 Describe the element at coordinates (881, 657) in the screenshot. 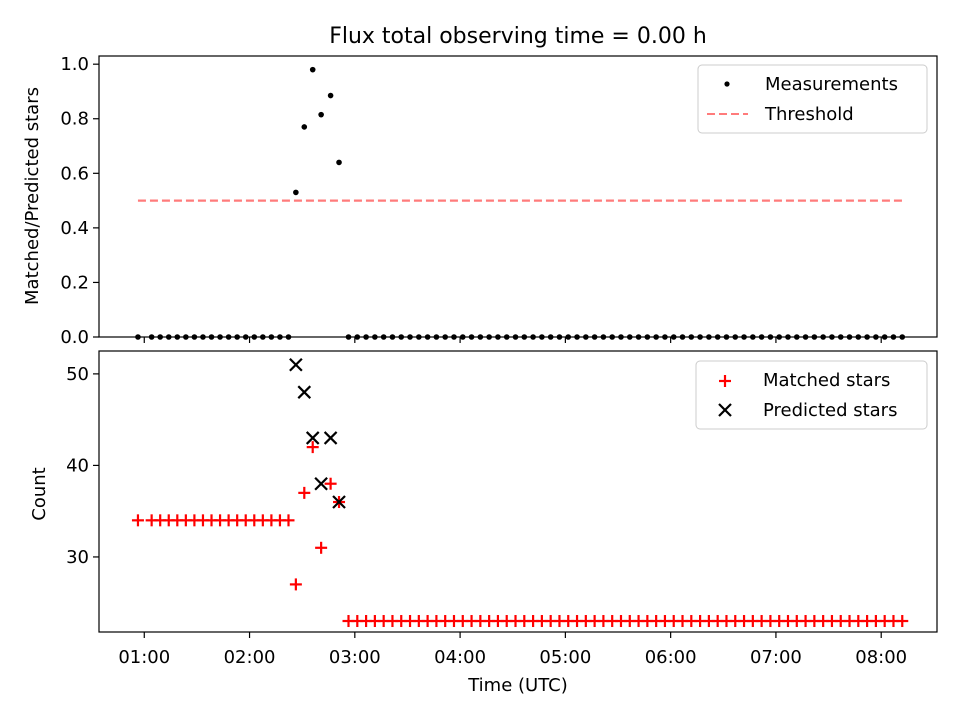

I see `x-tick-label: 08:00` at that location.